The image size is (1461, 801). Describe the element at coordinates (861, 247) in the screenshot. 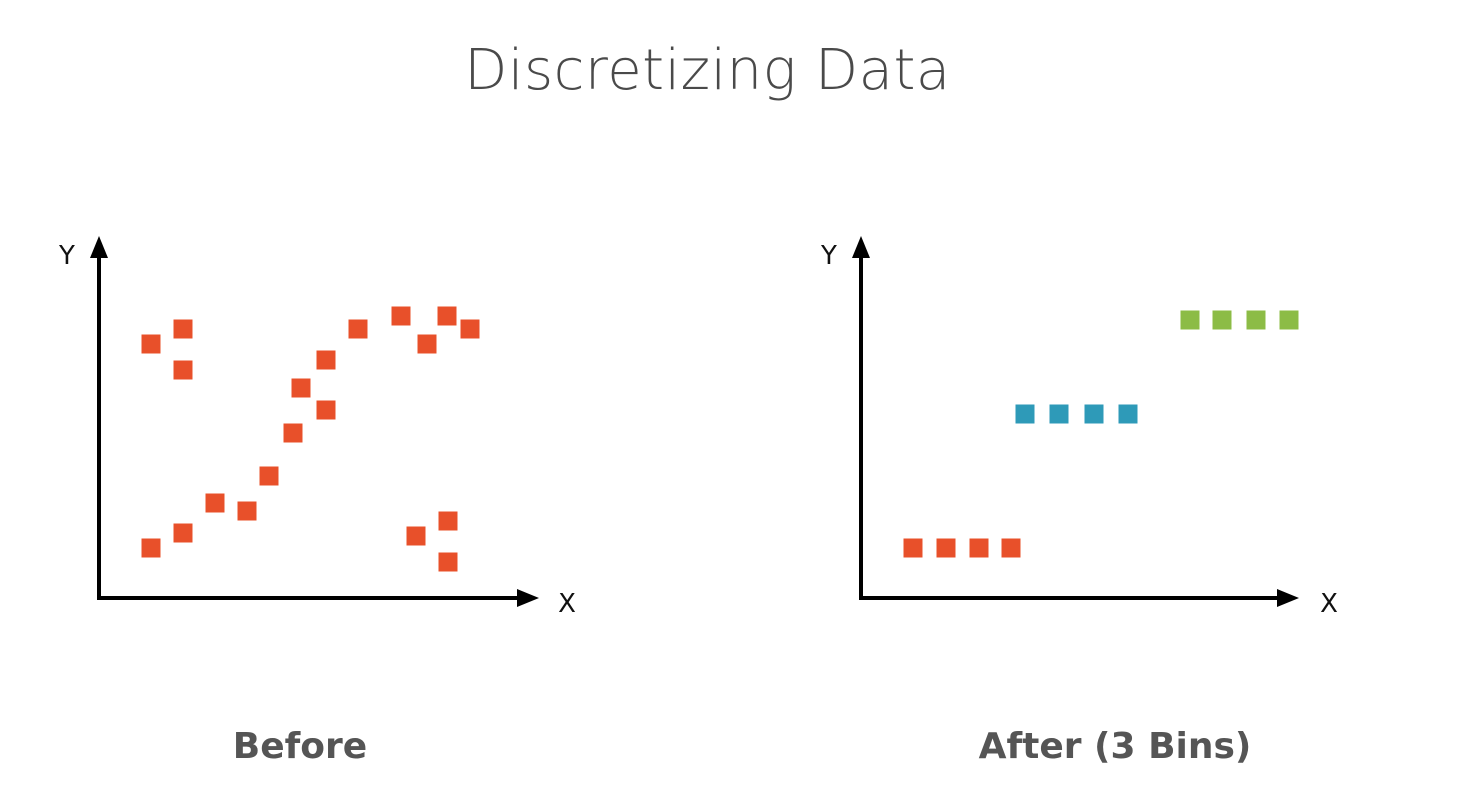

I see `after-y-axis-arrow` at that location.